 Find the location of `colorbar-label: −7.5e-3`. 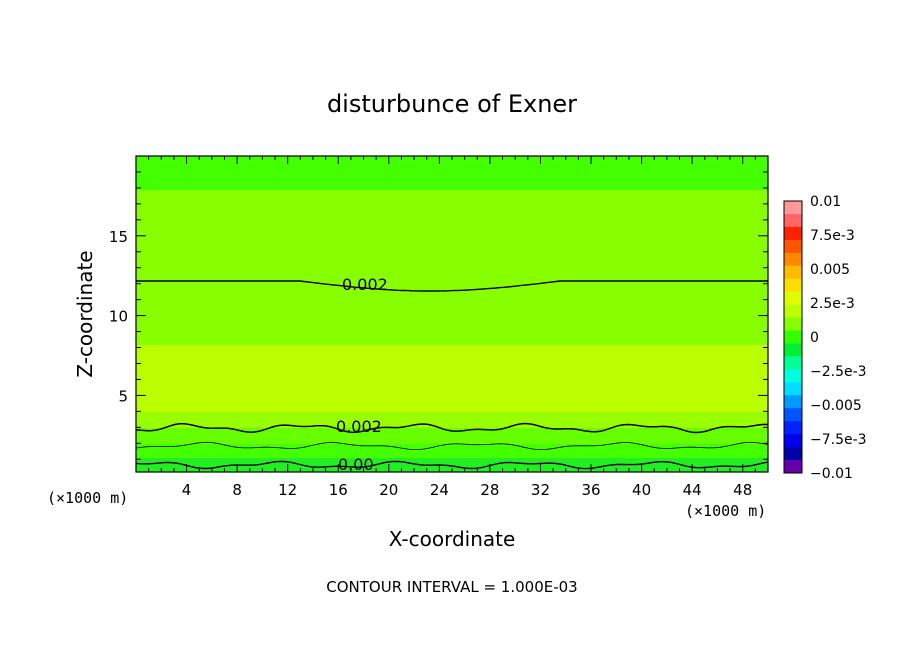

colorbar-label: −7.5e-3 is located at coordinates (838, 440).